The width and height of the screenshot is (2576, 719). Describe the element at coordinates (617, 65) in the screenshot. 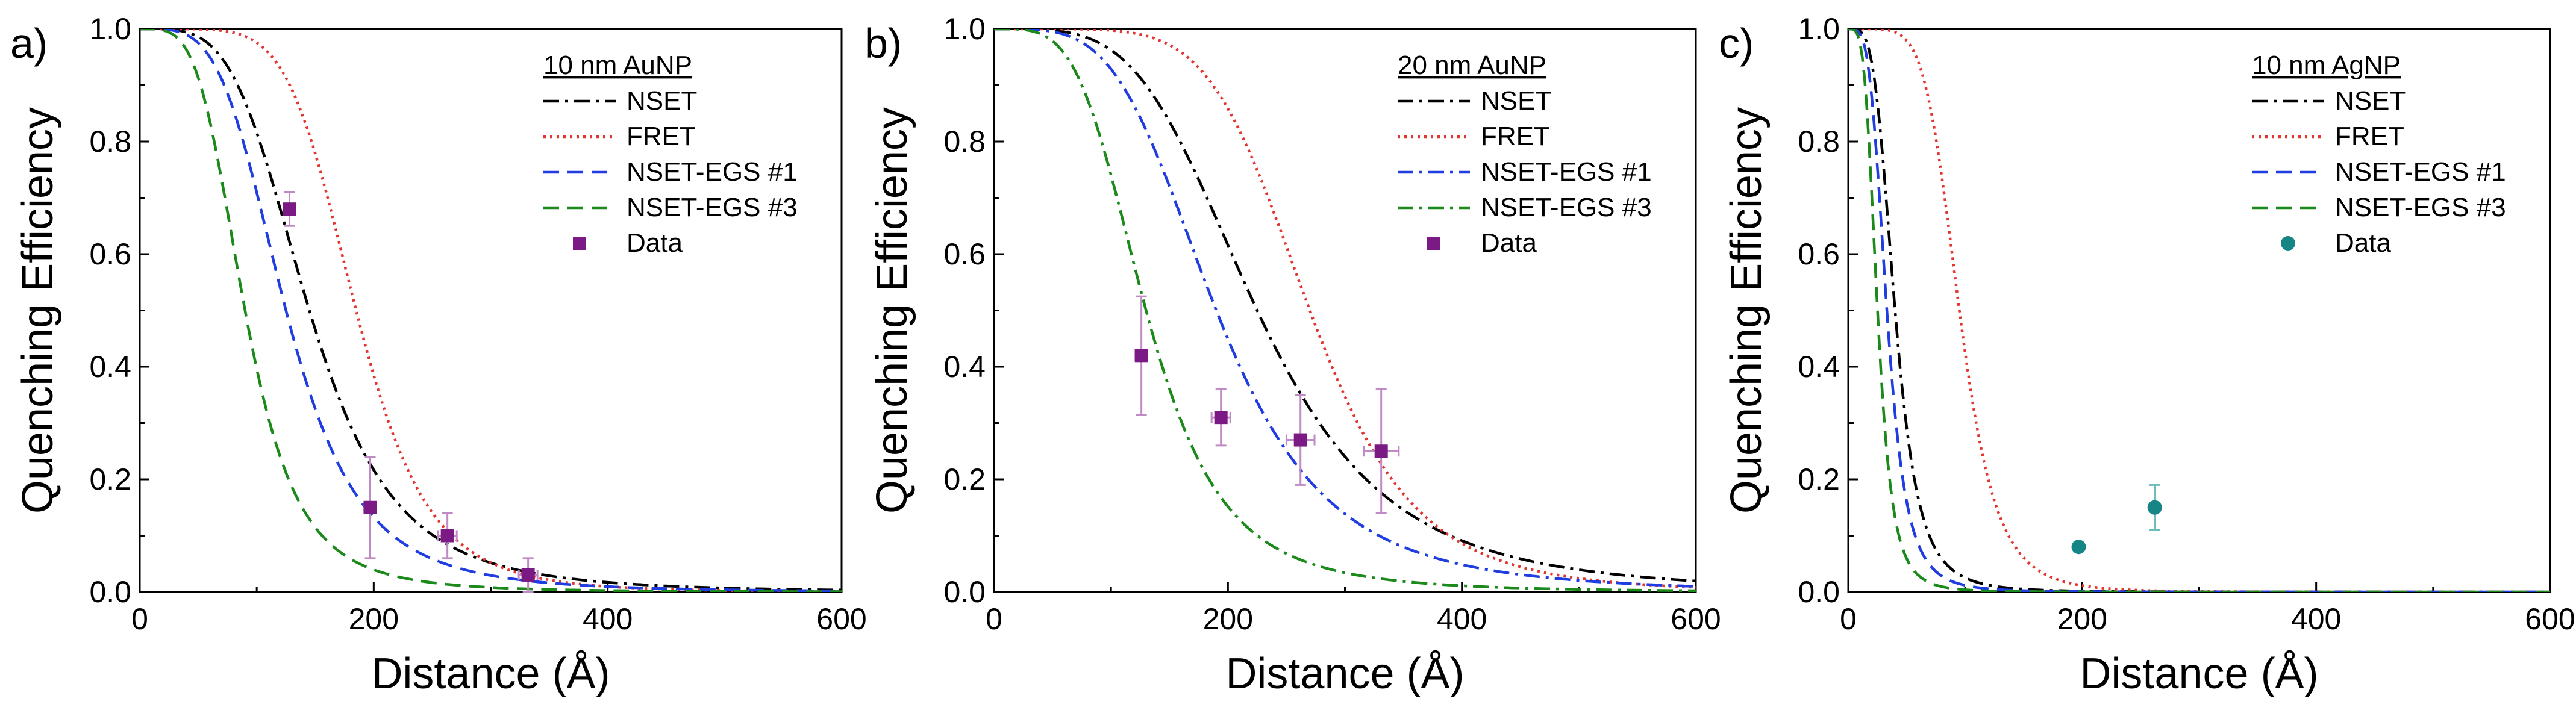

I see `legend-title: 10 nm AuNP` at that location.